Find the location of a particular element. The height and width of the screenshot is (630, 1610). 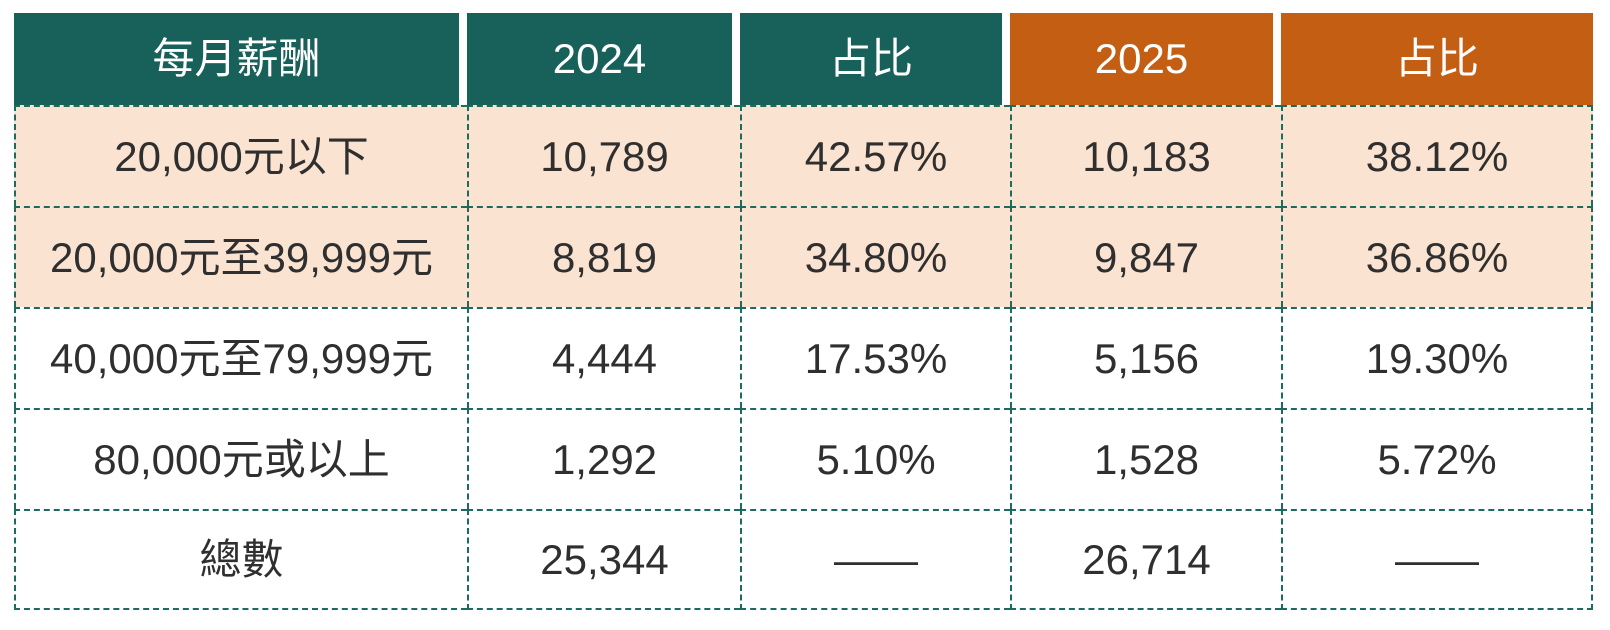

table-cell: 38.12% is located at coordinates (1437, 155).